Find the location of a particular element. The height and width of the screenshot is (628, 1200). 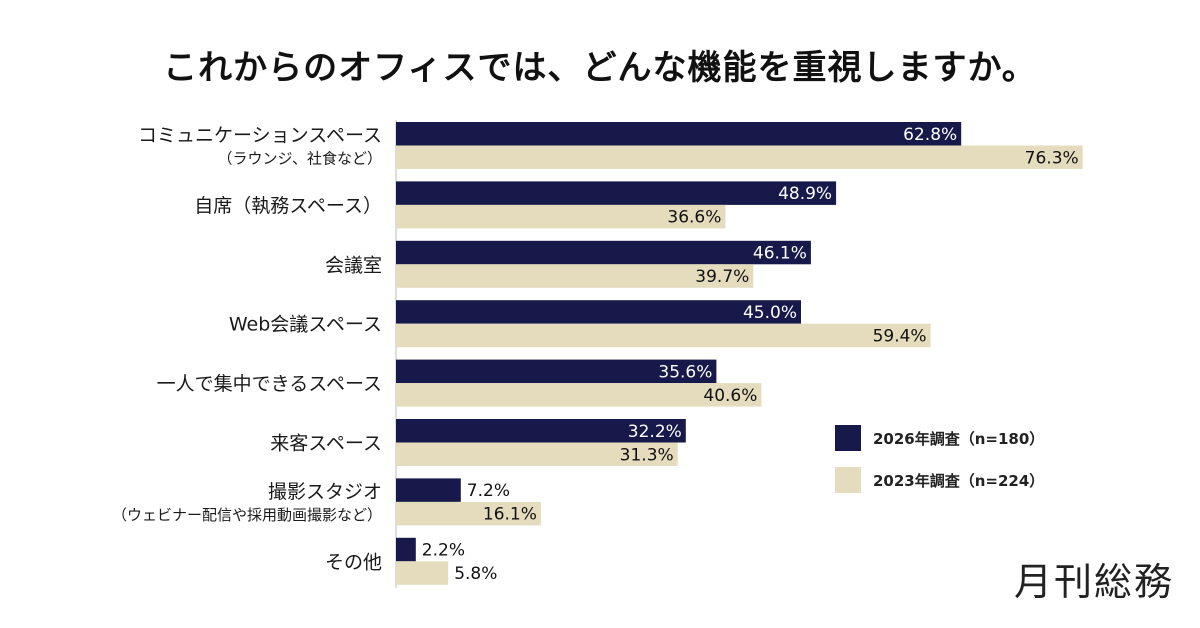

data-label-2023: 36.6% is located at coordinates (694, 218).